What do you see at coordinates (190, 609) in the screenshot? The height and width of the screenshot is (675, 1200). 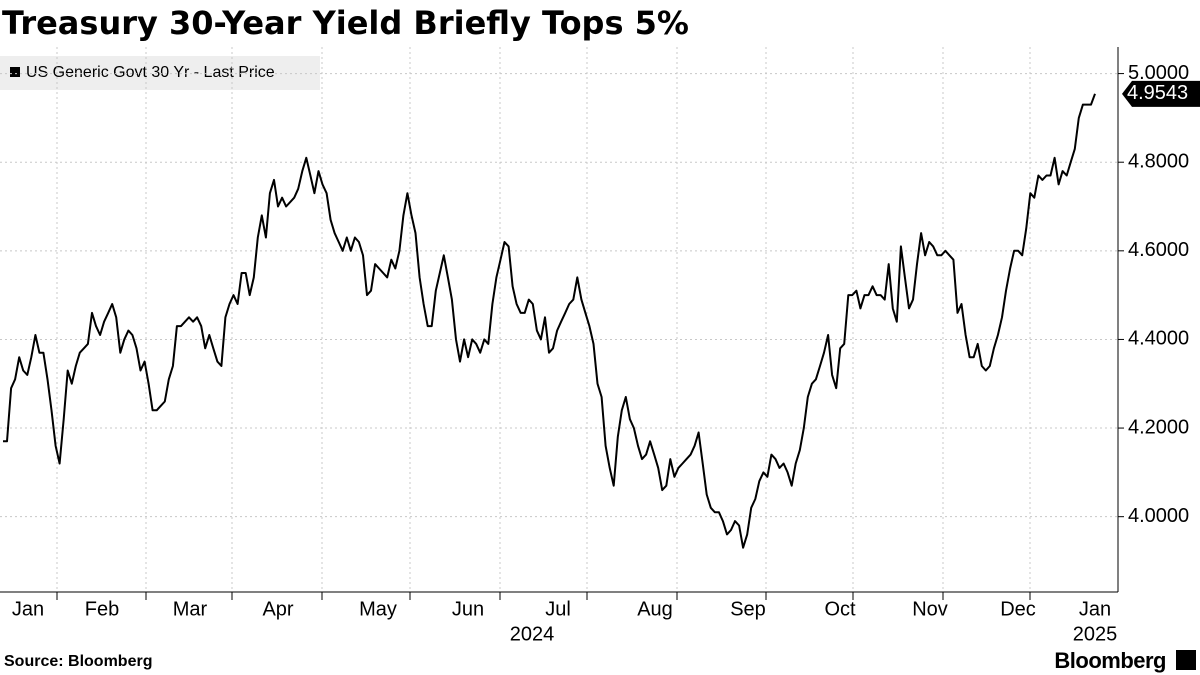 I see `x-tick-label: Mar` at bounding box center [190, 609].